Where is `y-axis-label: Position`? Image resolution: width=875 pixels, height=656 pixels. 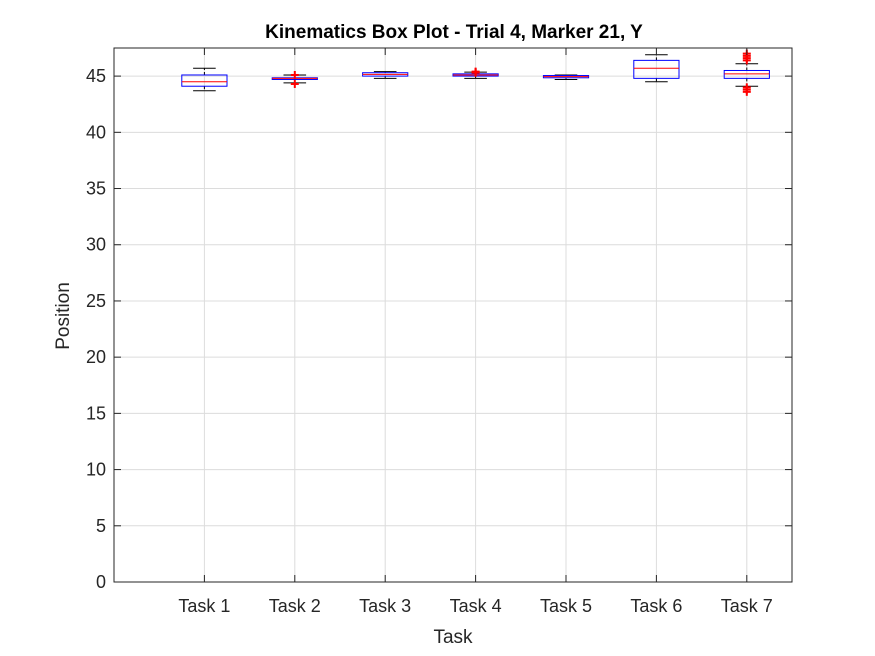 y-axis-label: Position is located at coordinates (63, 316).